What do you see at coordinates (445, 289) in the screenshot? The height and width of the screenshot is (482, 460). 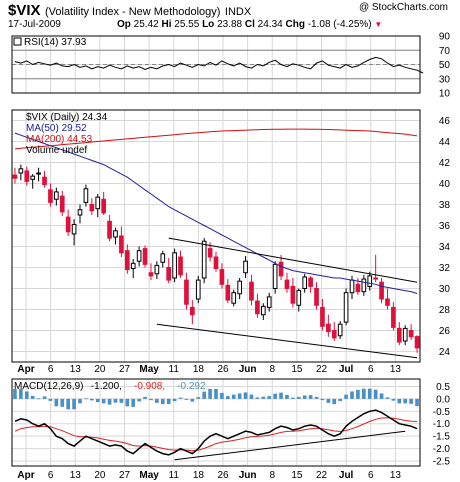 I see `price-tick-label: 30` at bounding box center [445, 289].